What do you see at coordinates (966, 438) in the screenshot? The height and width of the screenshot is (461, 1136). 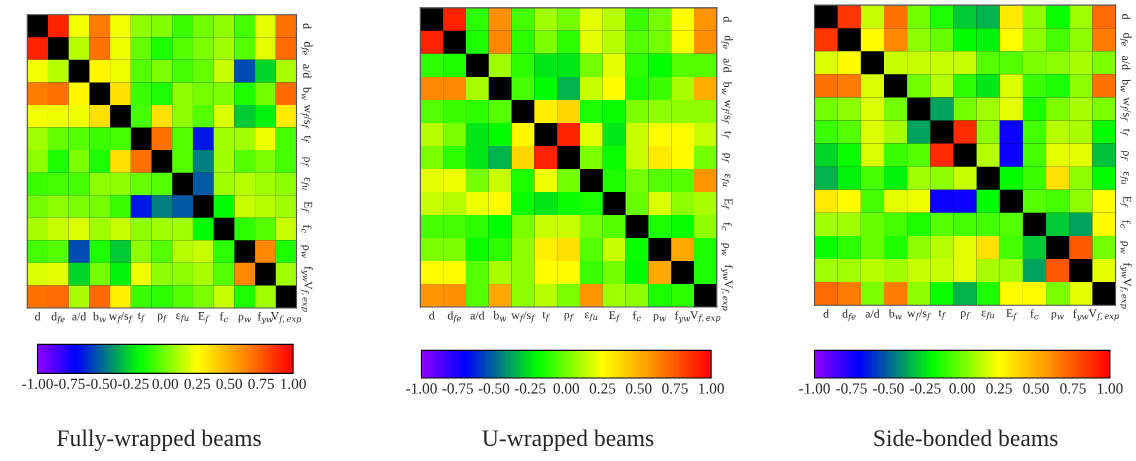 I see `text: Side-bonded beams` at bounding box center [966, 438].